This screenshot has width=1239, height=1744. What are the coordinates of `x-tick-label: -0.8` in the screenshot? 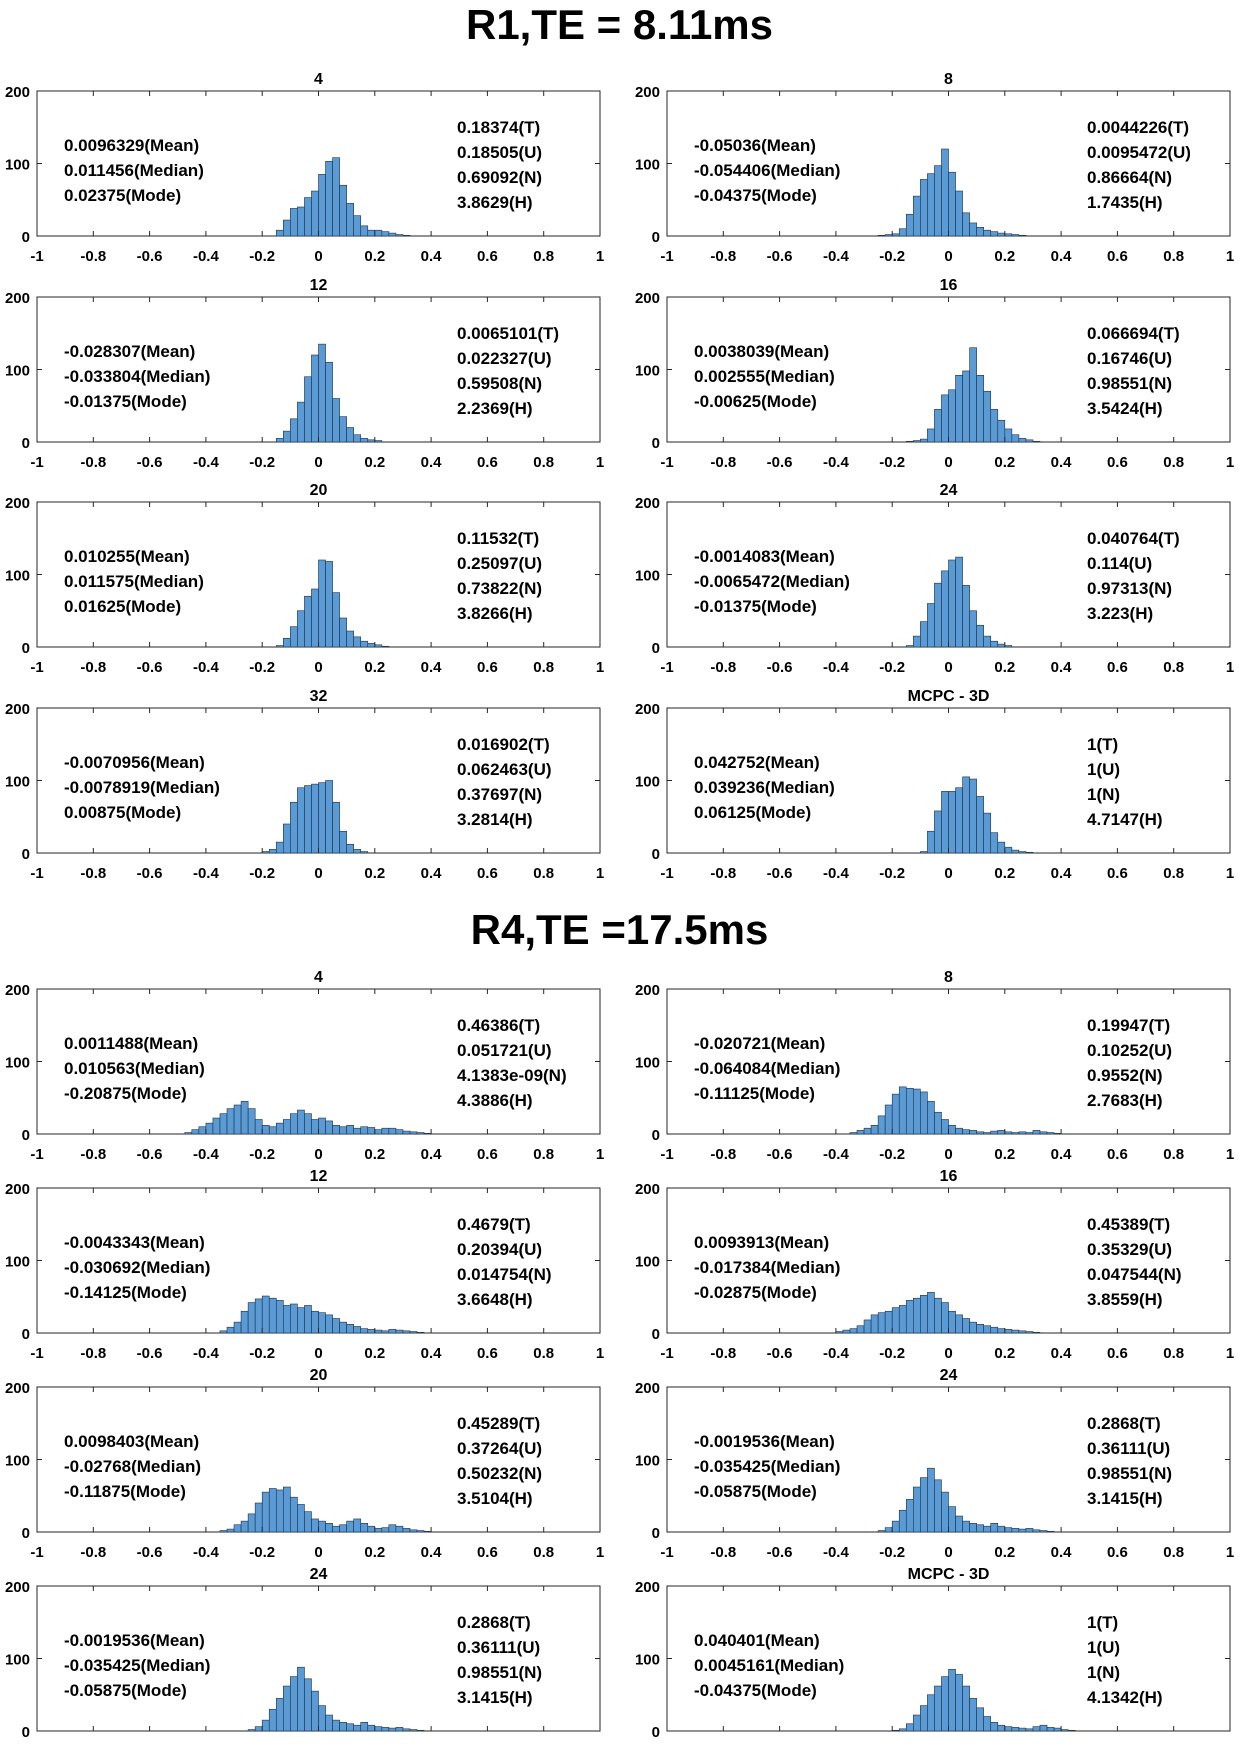 It's located at (723, 462).